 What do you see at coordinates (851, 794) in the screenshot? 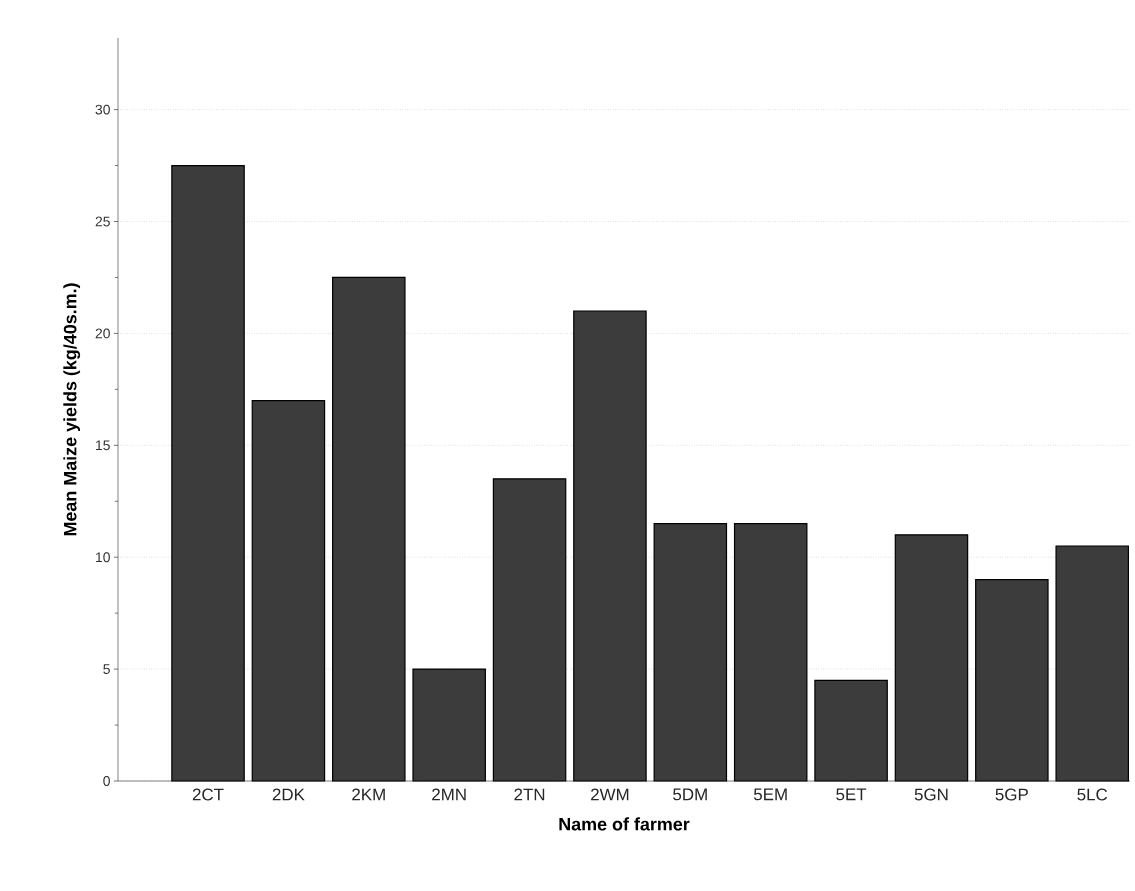
I see `x-tick-label: 5ET` at bounding box center [851, 794].